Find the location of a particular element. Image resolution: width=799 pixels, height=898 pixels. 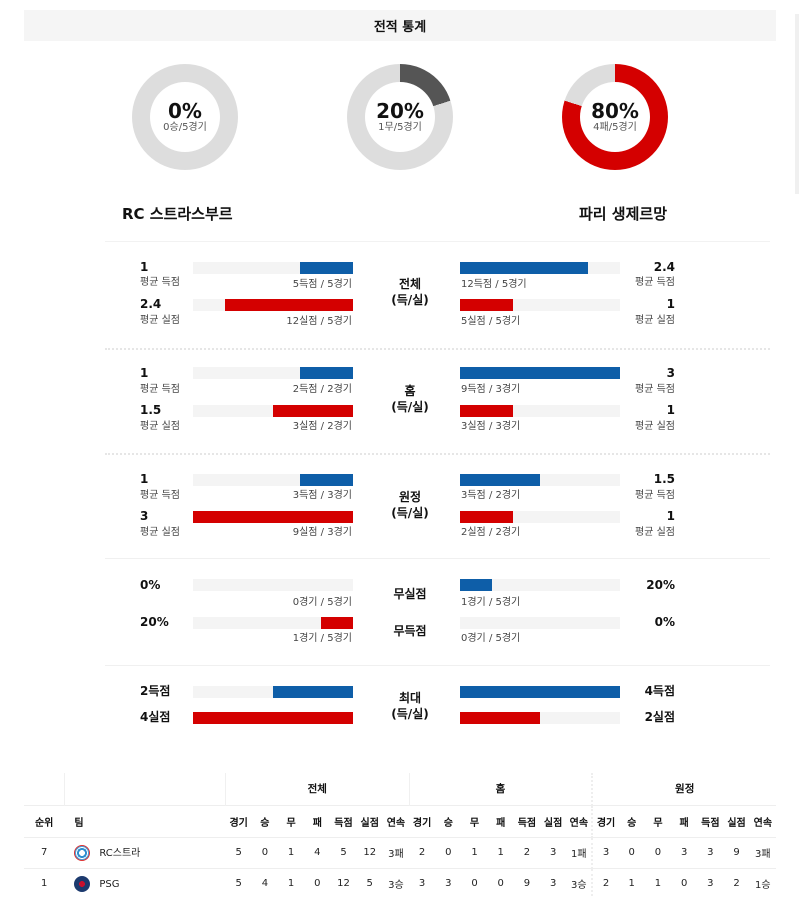

col-away-4: 득점 is located at coordinates (710, 821).